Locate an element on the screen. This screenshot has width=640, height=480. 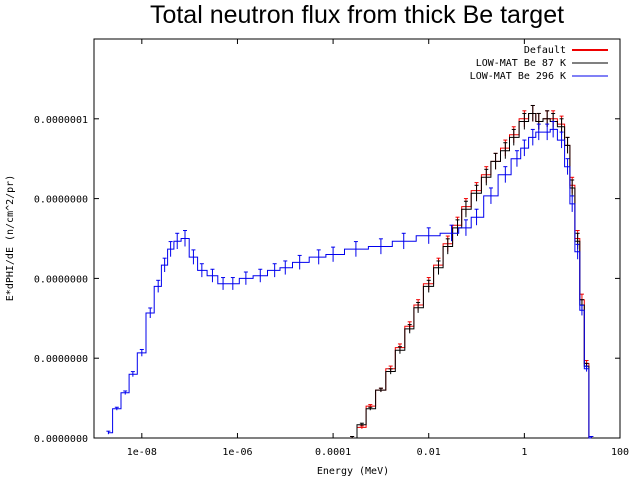
x-tick-label: 0.0001 is located at coordinates (333, 452).